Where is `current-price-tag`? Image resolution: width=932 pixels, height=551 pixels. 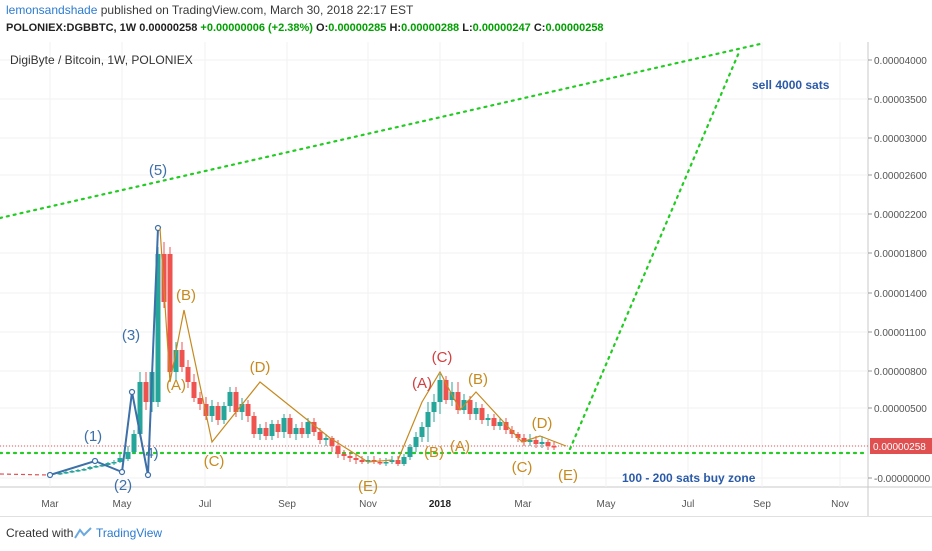 current-price-tag is located at coordinates (901, 446).